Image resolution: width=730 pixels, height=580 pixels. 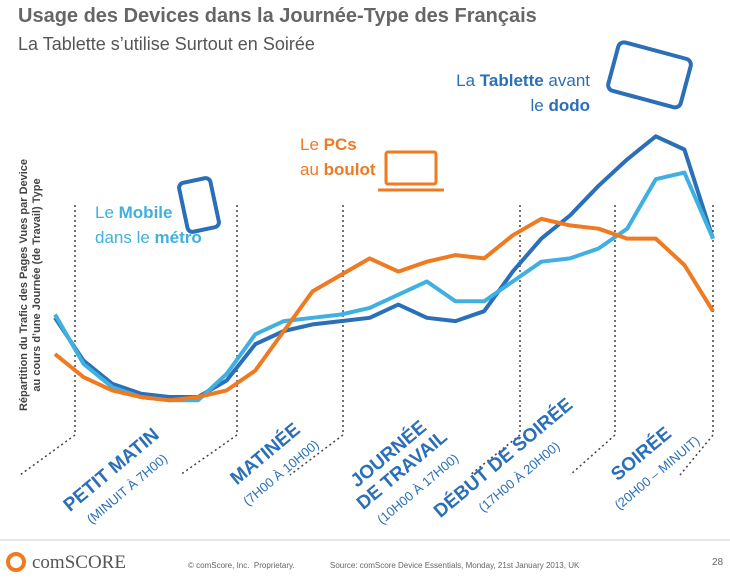 What do you see at coordinates (655, 467) in the screenshot?
I see `period-label: SOIRÉE(20H00 – MINUIT)` at bounding box center [655, 467].